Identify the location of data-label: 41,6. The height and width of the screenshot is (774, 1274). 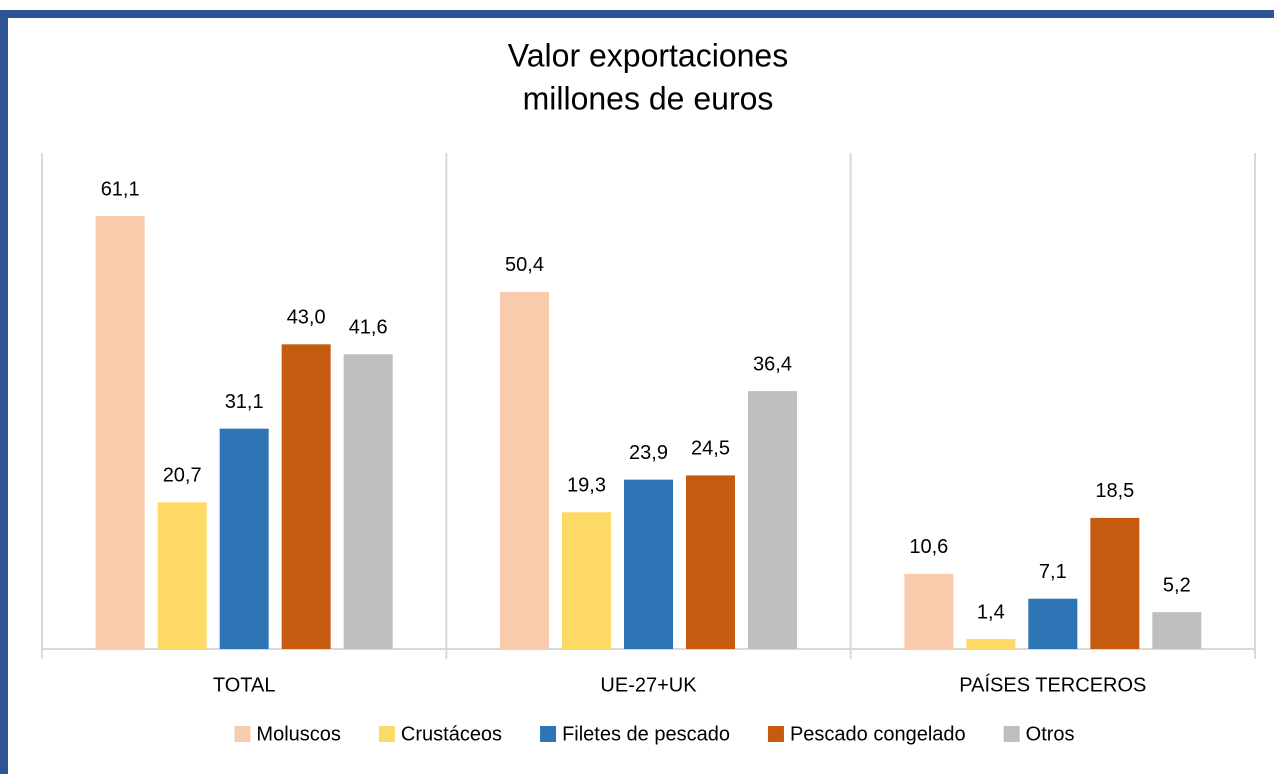
(368, 328).